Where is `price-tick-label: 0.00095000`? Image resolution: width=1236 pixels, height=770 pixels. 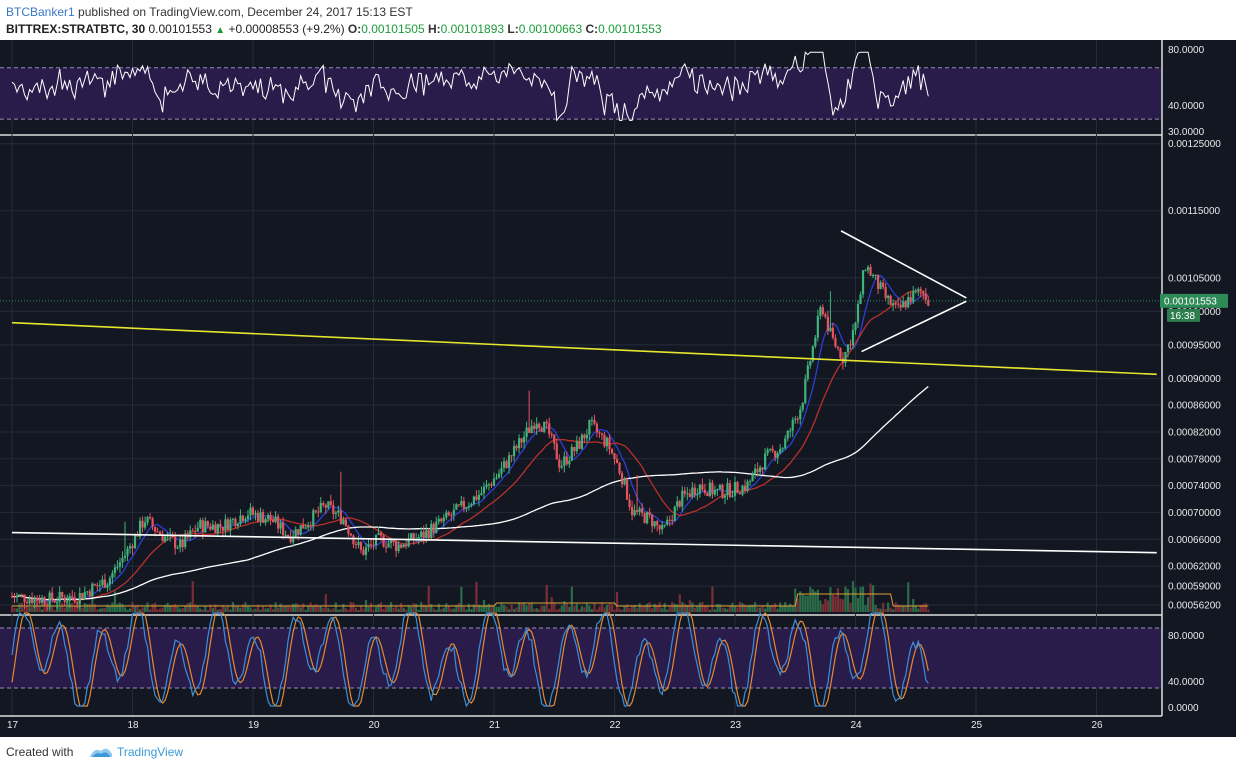
price-tick-label: 0.00095000 is located at coordinates (1194, 345).